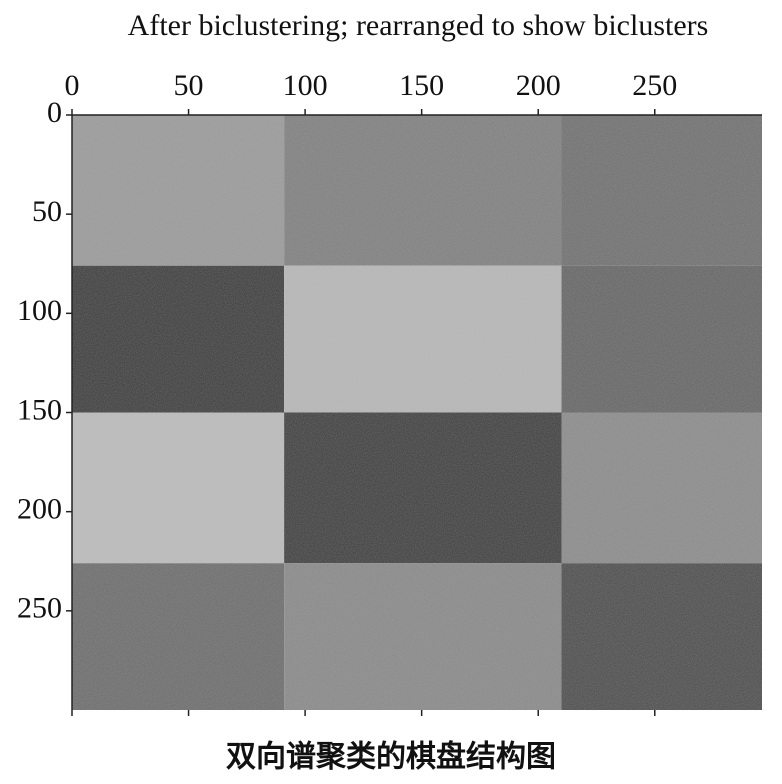  Describe the element at coordinates (47, 211) in the screenshot. I see `y-tick-label: 50` at that location.